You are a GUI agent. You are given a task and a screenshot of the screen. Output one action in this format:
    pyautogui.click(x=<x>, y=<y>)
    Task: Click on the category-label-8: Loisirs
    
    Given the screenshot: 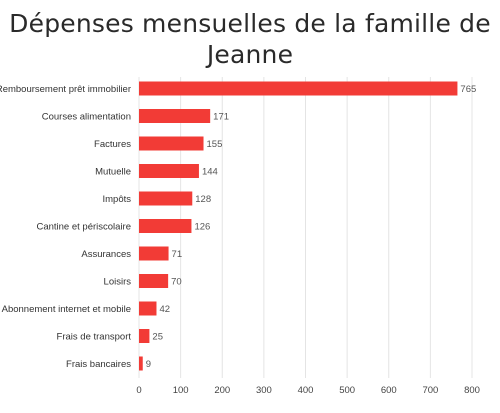 What is the action you would take?
    pyautogui.click(x=118, y=282)
    